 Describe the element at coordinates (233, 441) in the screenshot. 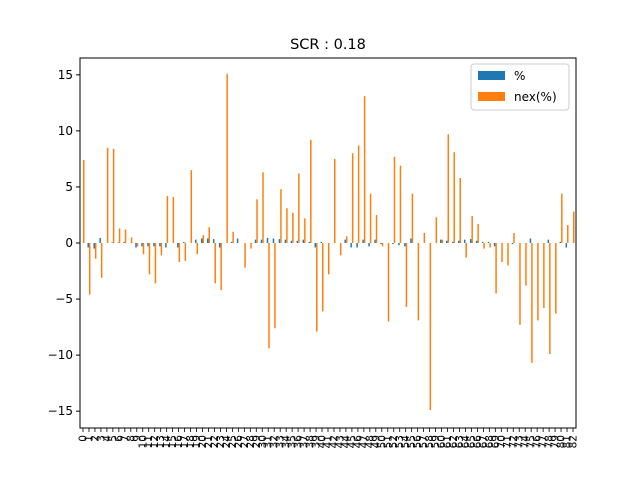

I see `x-tick-label: 25` at that location.